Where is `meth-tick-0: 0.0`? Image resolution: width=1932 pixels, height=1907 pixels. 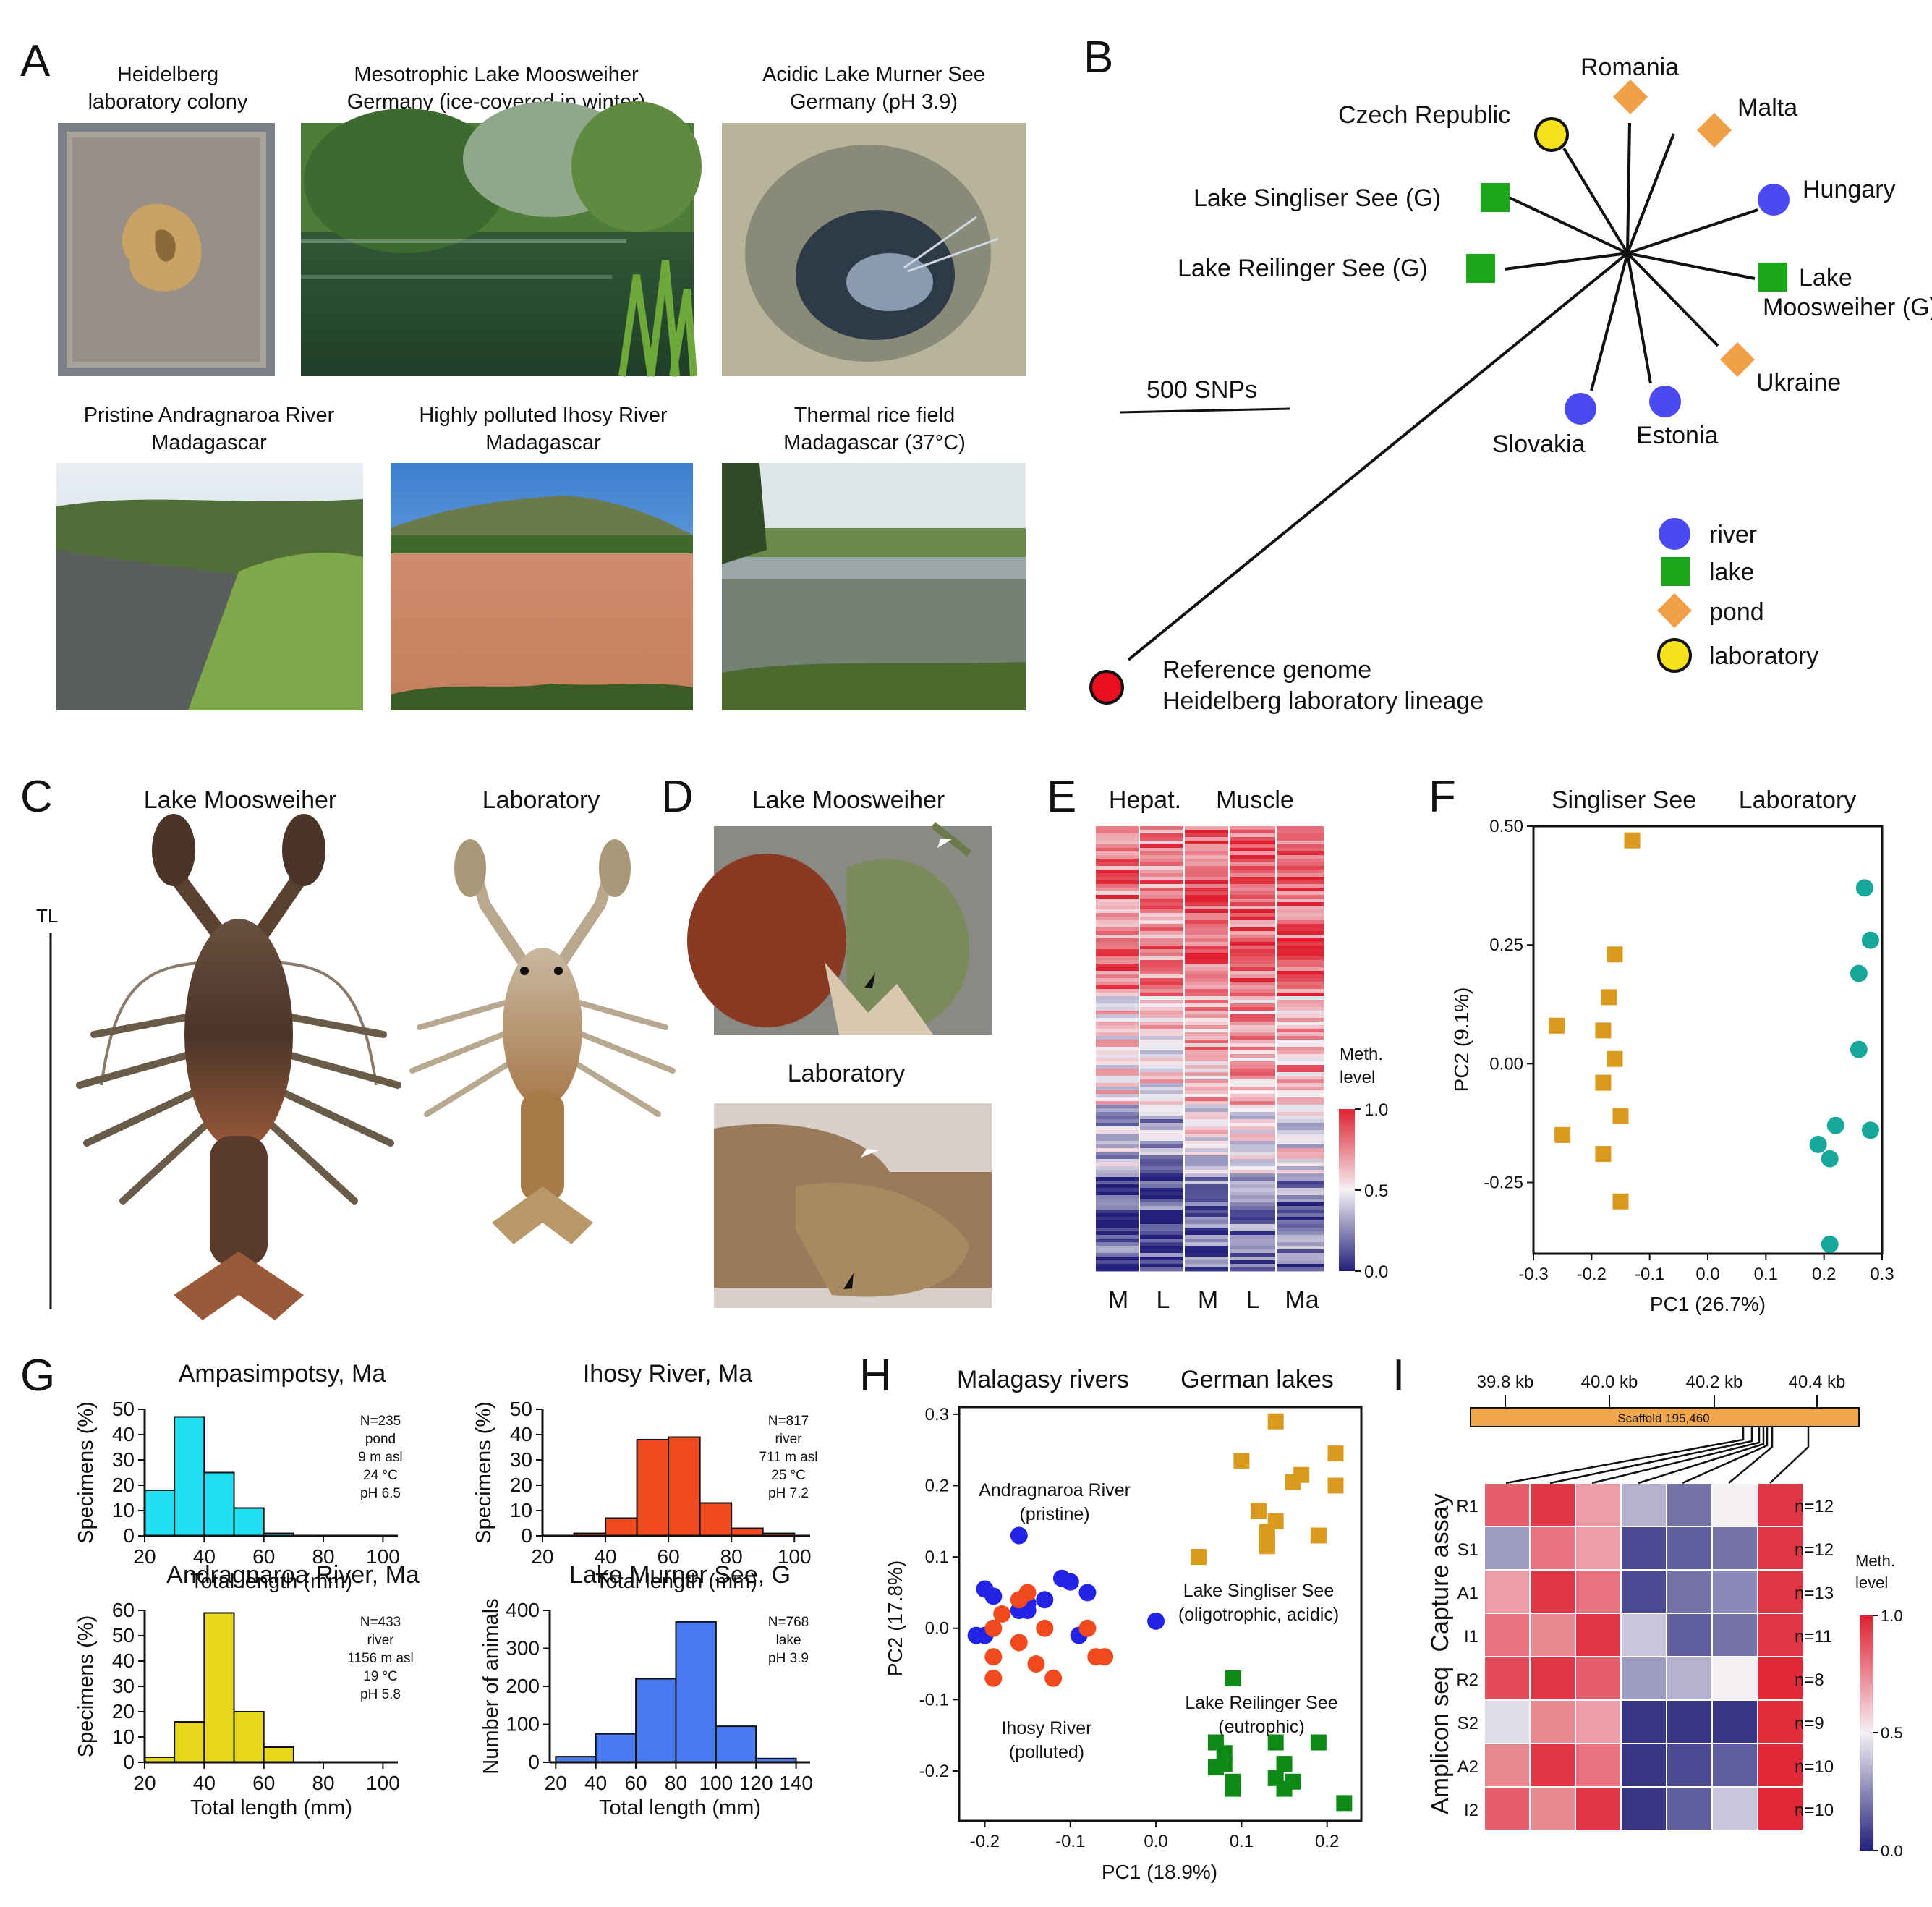 meth-tick-0: 0.0 is located at coordinates (1376, 1272).